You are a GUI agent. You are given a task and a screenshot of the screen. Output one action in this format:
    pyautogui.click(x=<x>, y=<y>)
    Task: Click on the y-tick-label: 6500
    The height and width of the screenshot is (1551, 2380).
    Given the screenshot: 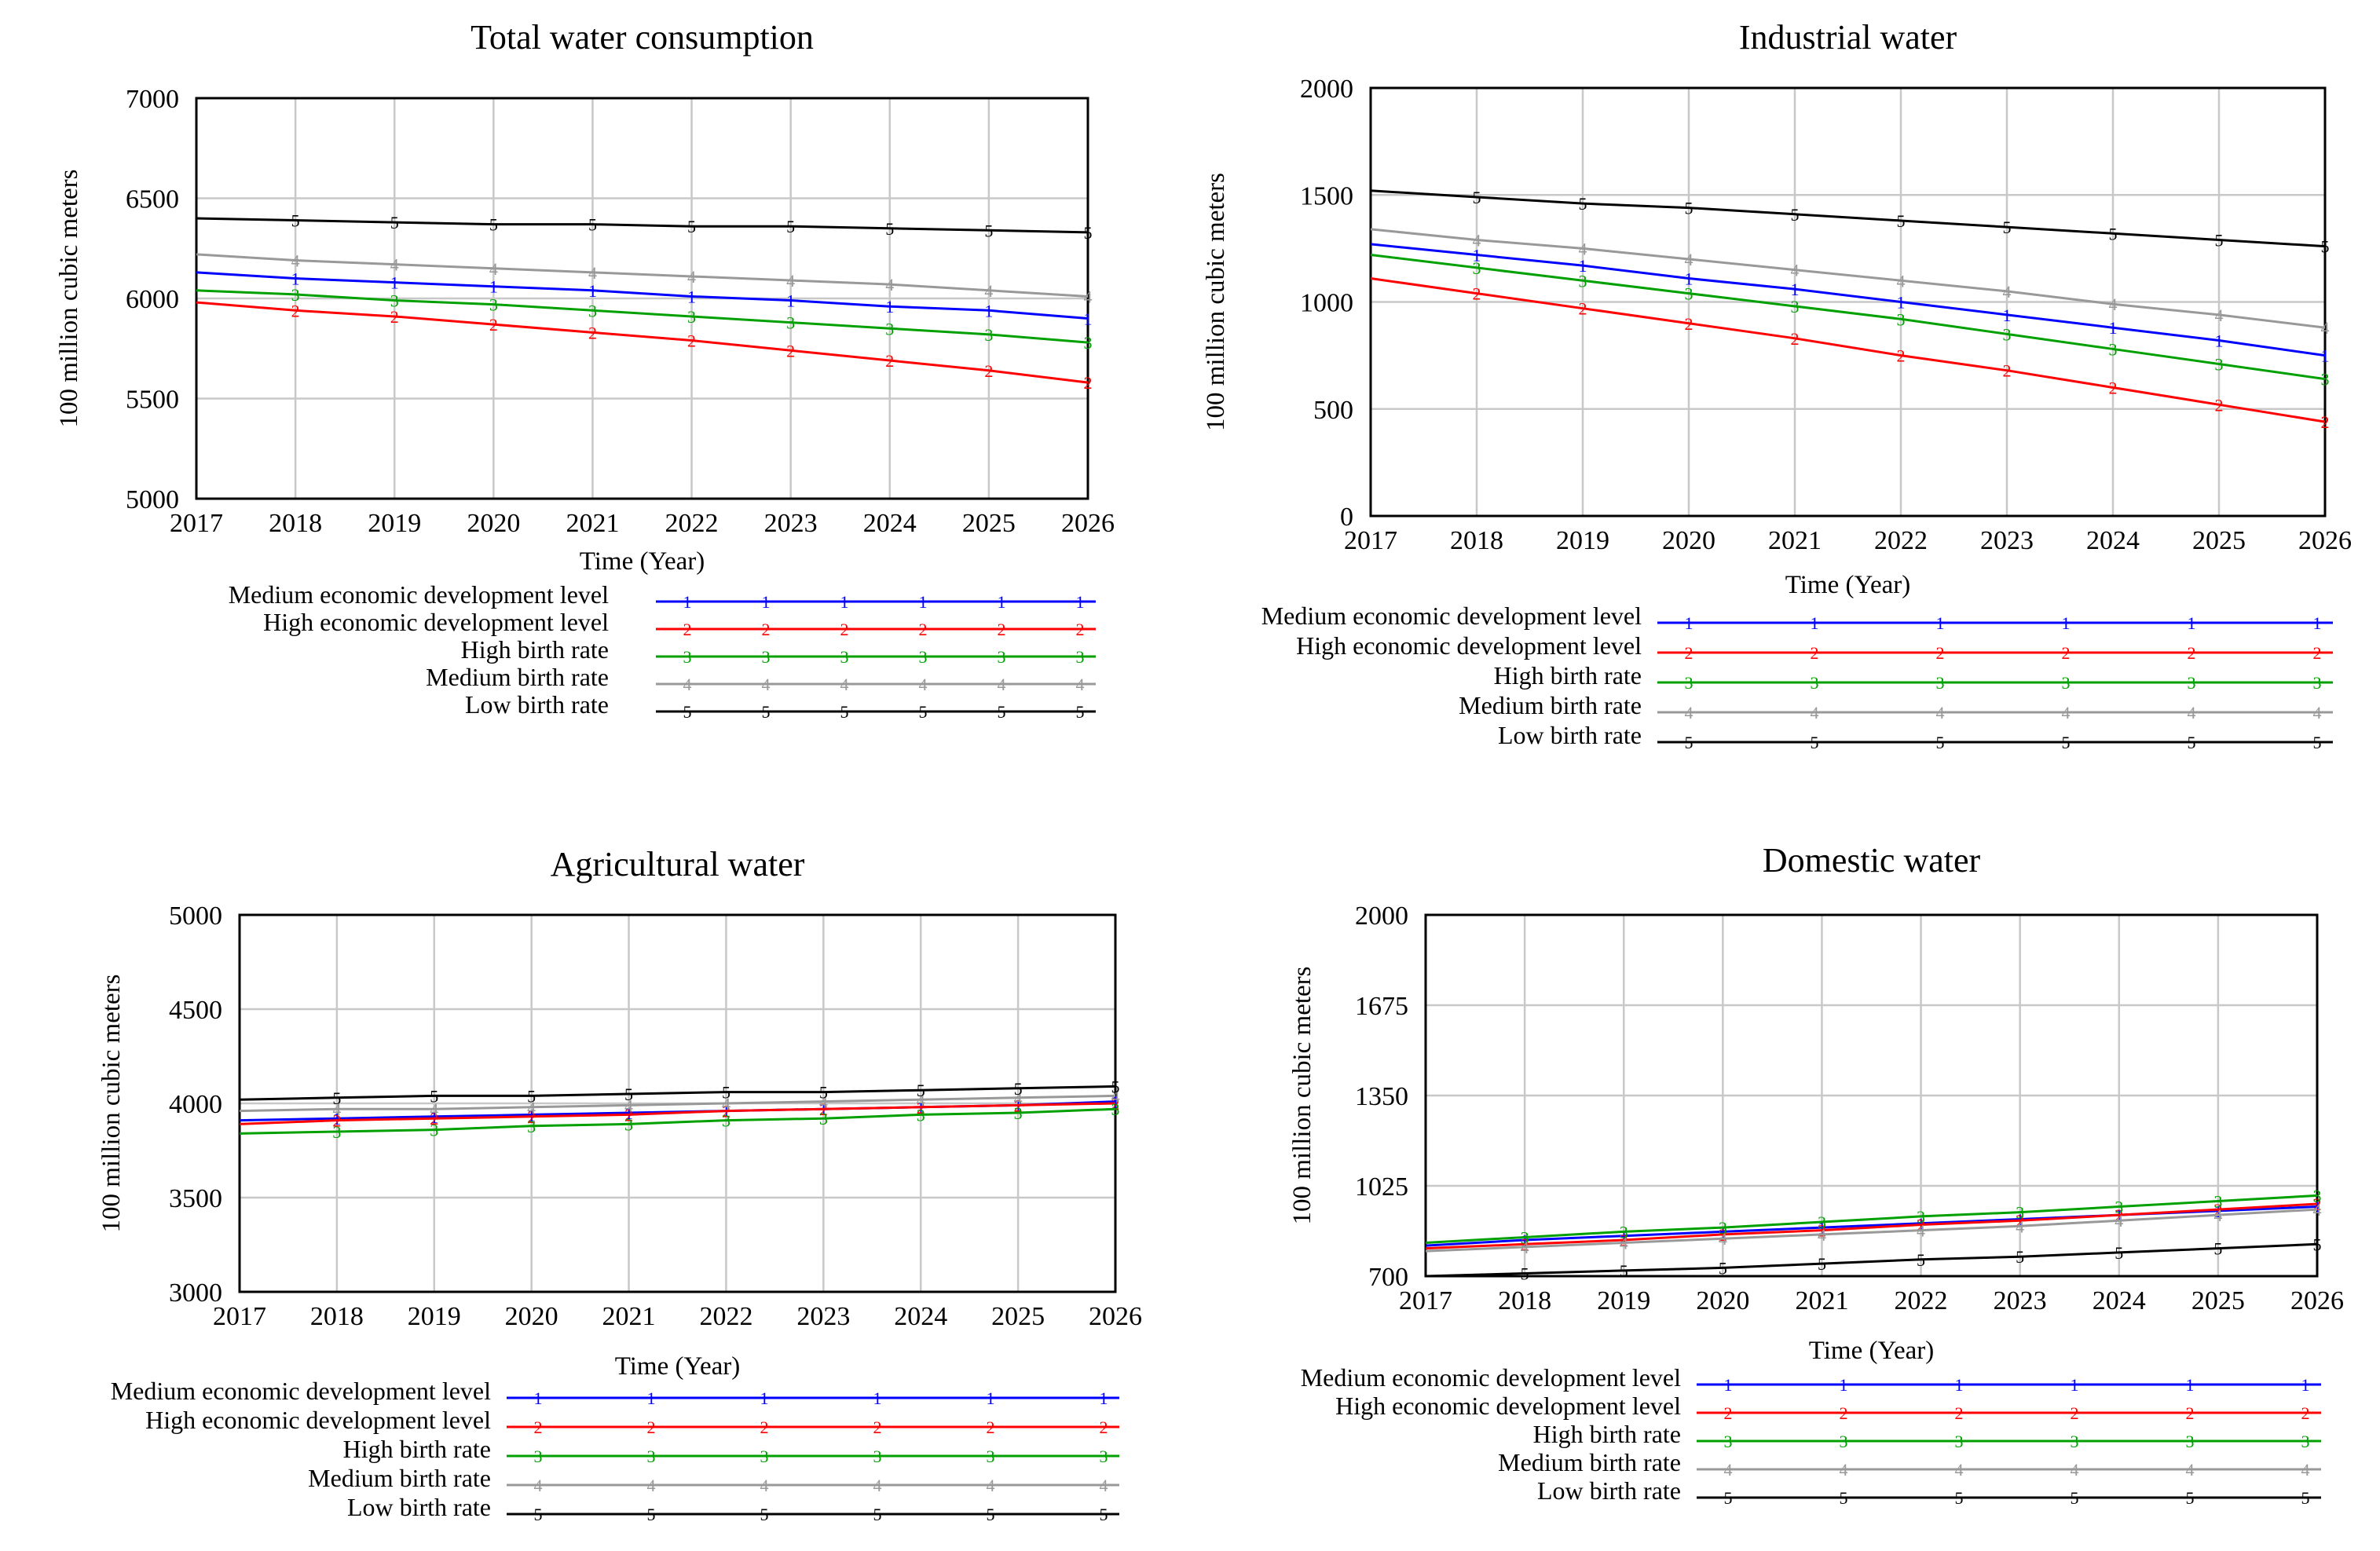 What is the action you would take?
    pyautogui.click(x=152, y=200)
    